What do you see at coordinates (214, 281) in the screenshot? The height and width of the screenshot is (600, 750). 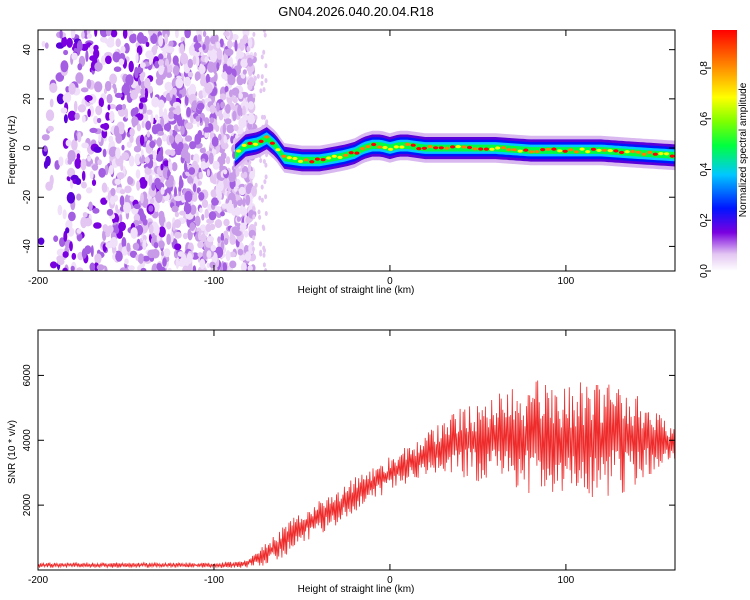 I see `x-tick-label: -100` at bounding box center [214, 281].